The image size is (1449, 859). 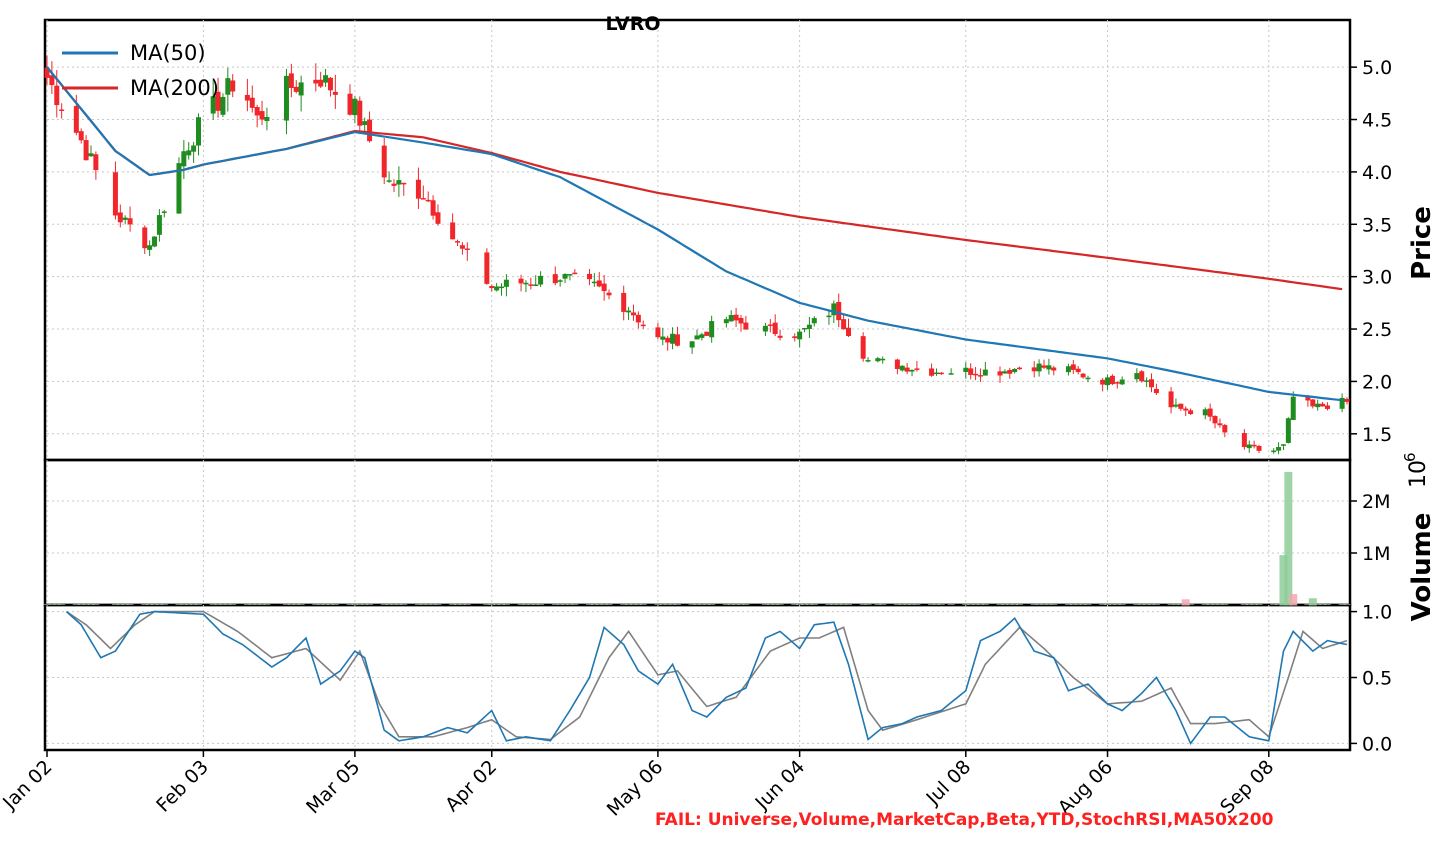 What do you see at coordinates (1377, 173) in the screenshot?
I see `price-tick-label: 4.0` at bounding box center [1377, 173].